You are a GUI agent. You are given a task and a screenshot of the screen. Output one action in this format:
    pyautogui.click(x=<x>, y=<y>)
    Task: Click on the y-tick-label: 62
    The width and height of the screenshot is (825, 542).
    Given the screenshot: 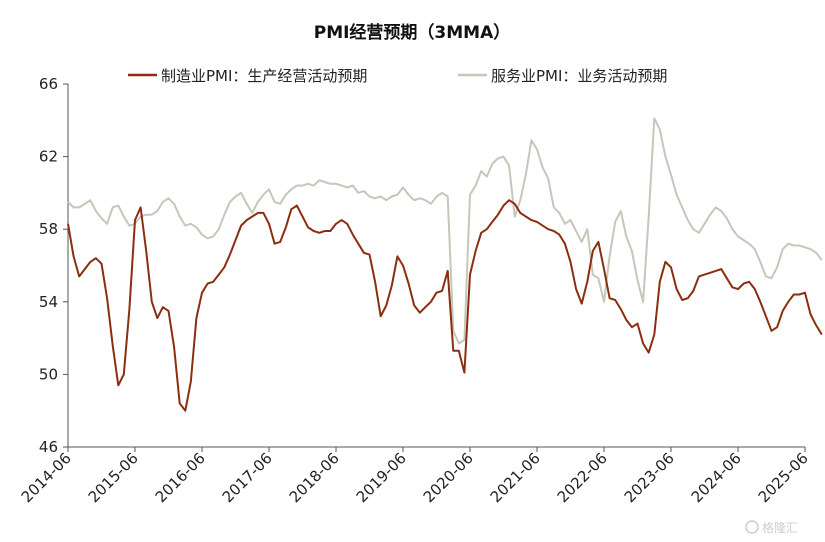 What is the action you would take?
    pyautogui.click(x=48, y=157)
    